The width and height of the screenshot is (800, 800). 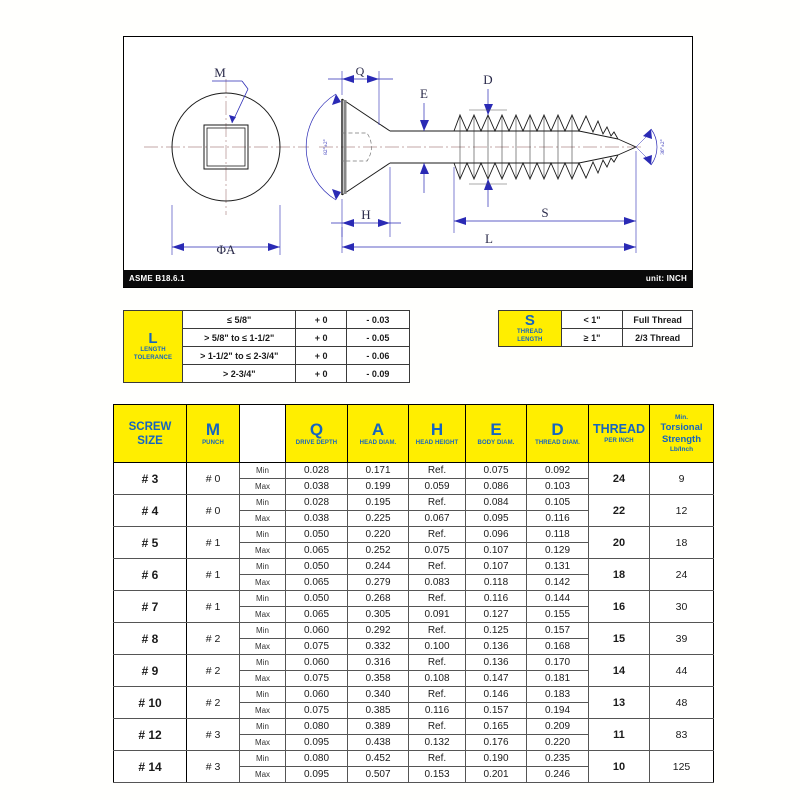 What do you see at coordinates (496, 550) in the screenshot?
I see `cell-e-max: 0.107` at bounding box center [496, 550].